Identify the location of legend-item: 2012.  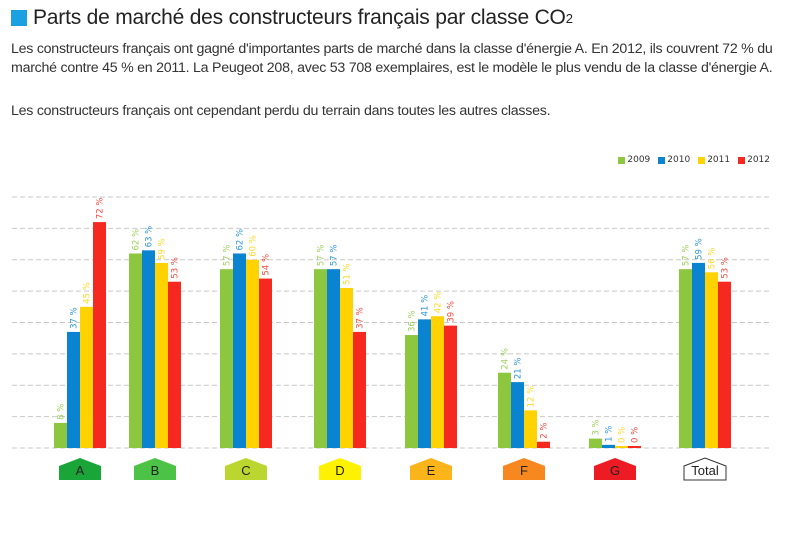
(754, 160).